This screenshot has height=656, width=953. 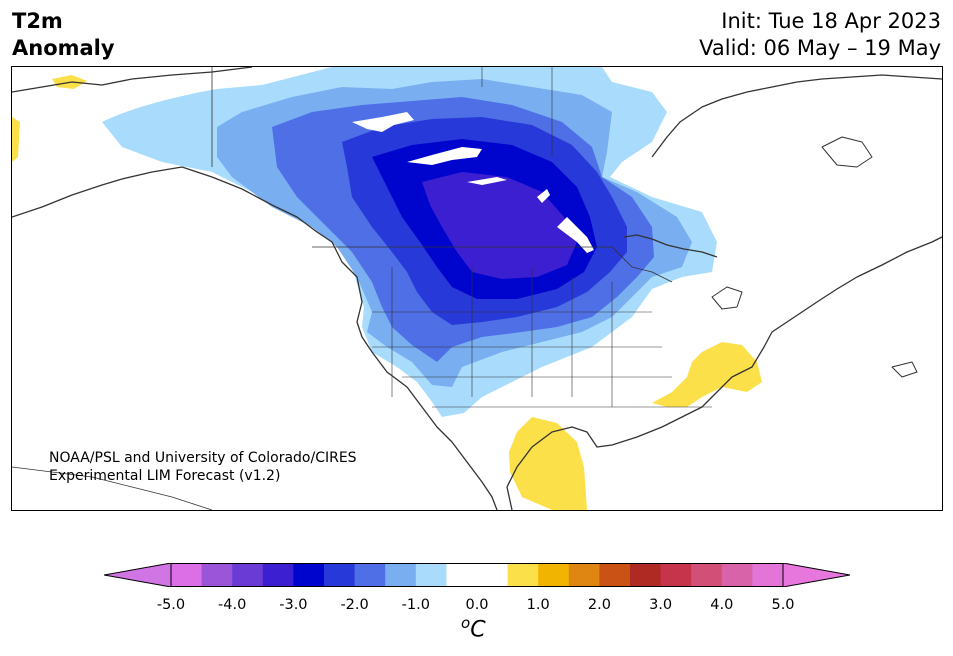 I want to click on unit-label: oC, so click(x=473, y=628).